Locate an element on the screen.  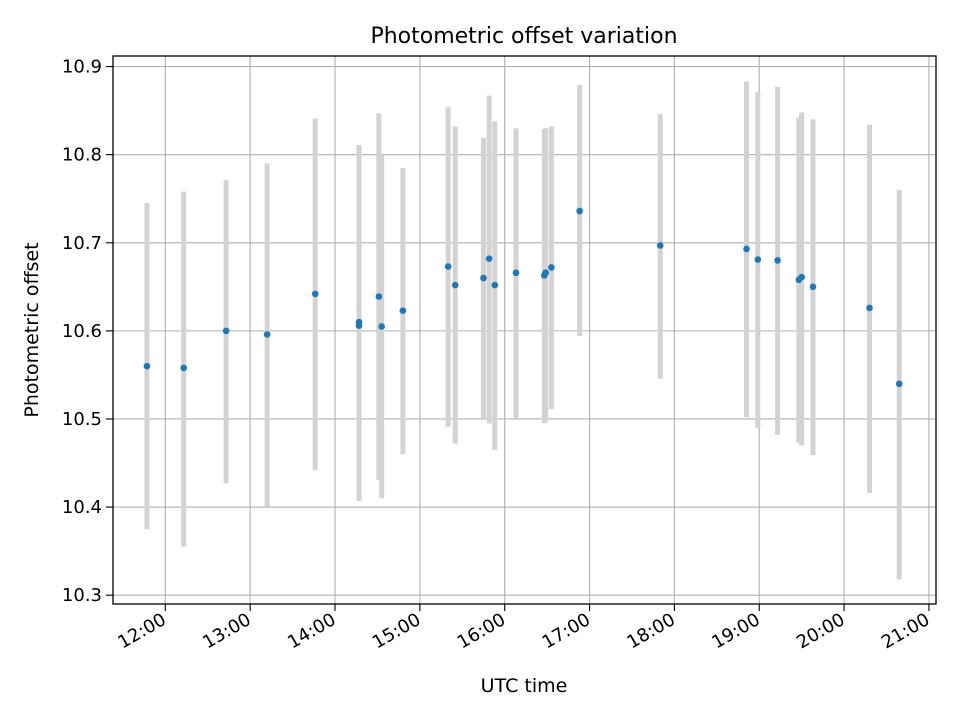
x-tick-label: 20:00 is located at coordinates (820, 631).